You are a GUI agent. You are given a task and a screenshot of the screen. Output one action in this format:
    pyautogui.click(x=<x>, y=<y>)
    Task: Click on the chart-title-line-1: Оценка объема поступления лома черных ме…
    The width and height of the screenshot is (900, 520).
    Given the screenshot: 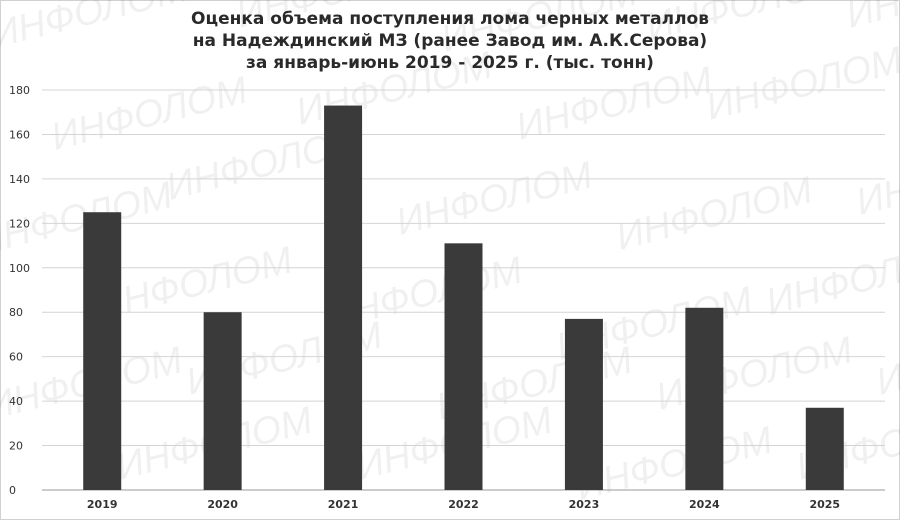 What is the action you would take?
    pyautogui.click(x=450, y=19)
    